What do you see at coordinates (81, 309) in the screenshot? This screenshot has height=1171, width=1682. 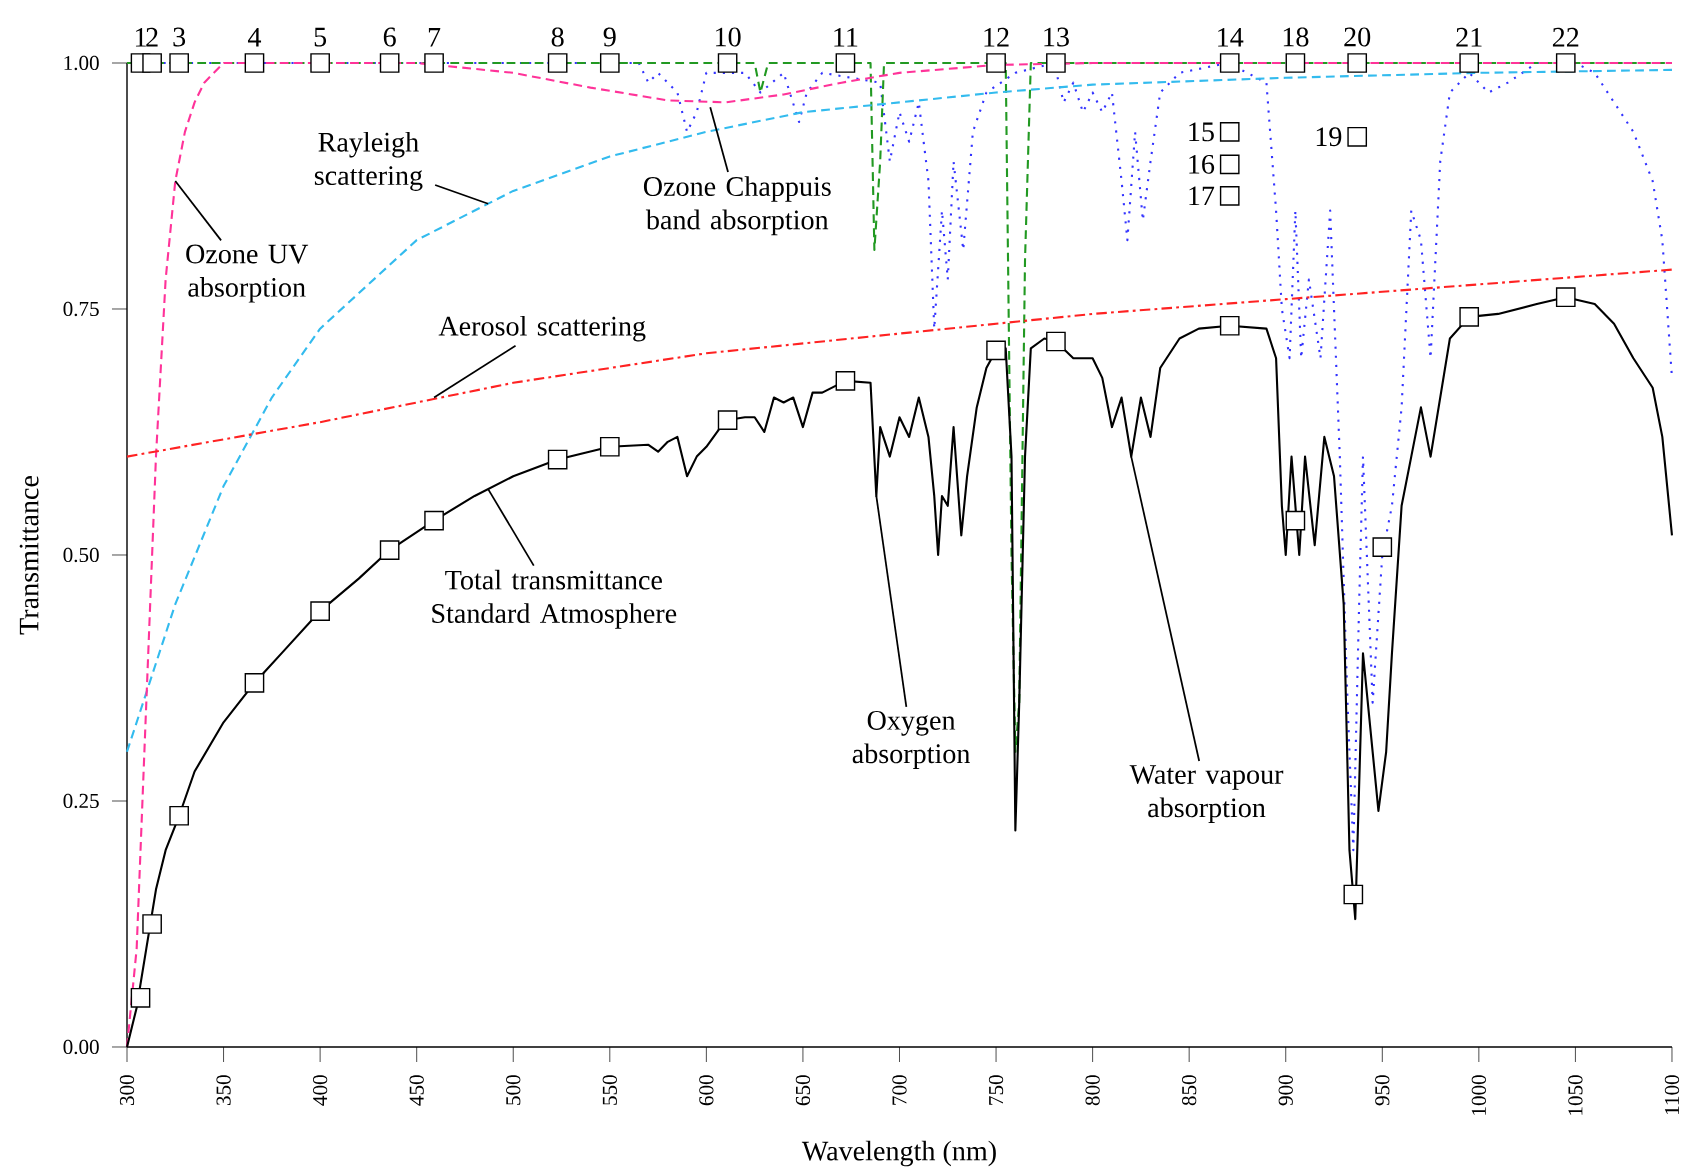 I see `y-tick-label: 0.75` at bounding box center [81, 309].